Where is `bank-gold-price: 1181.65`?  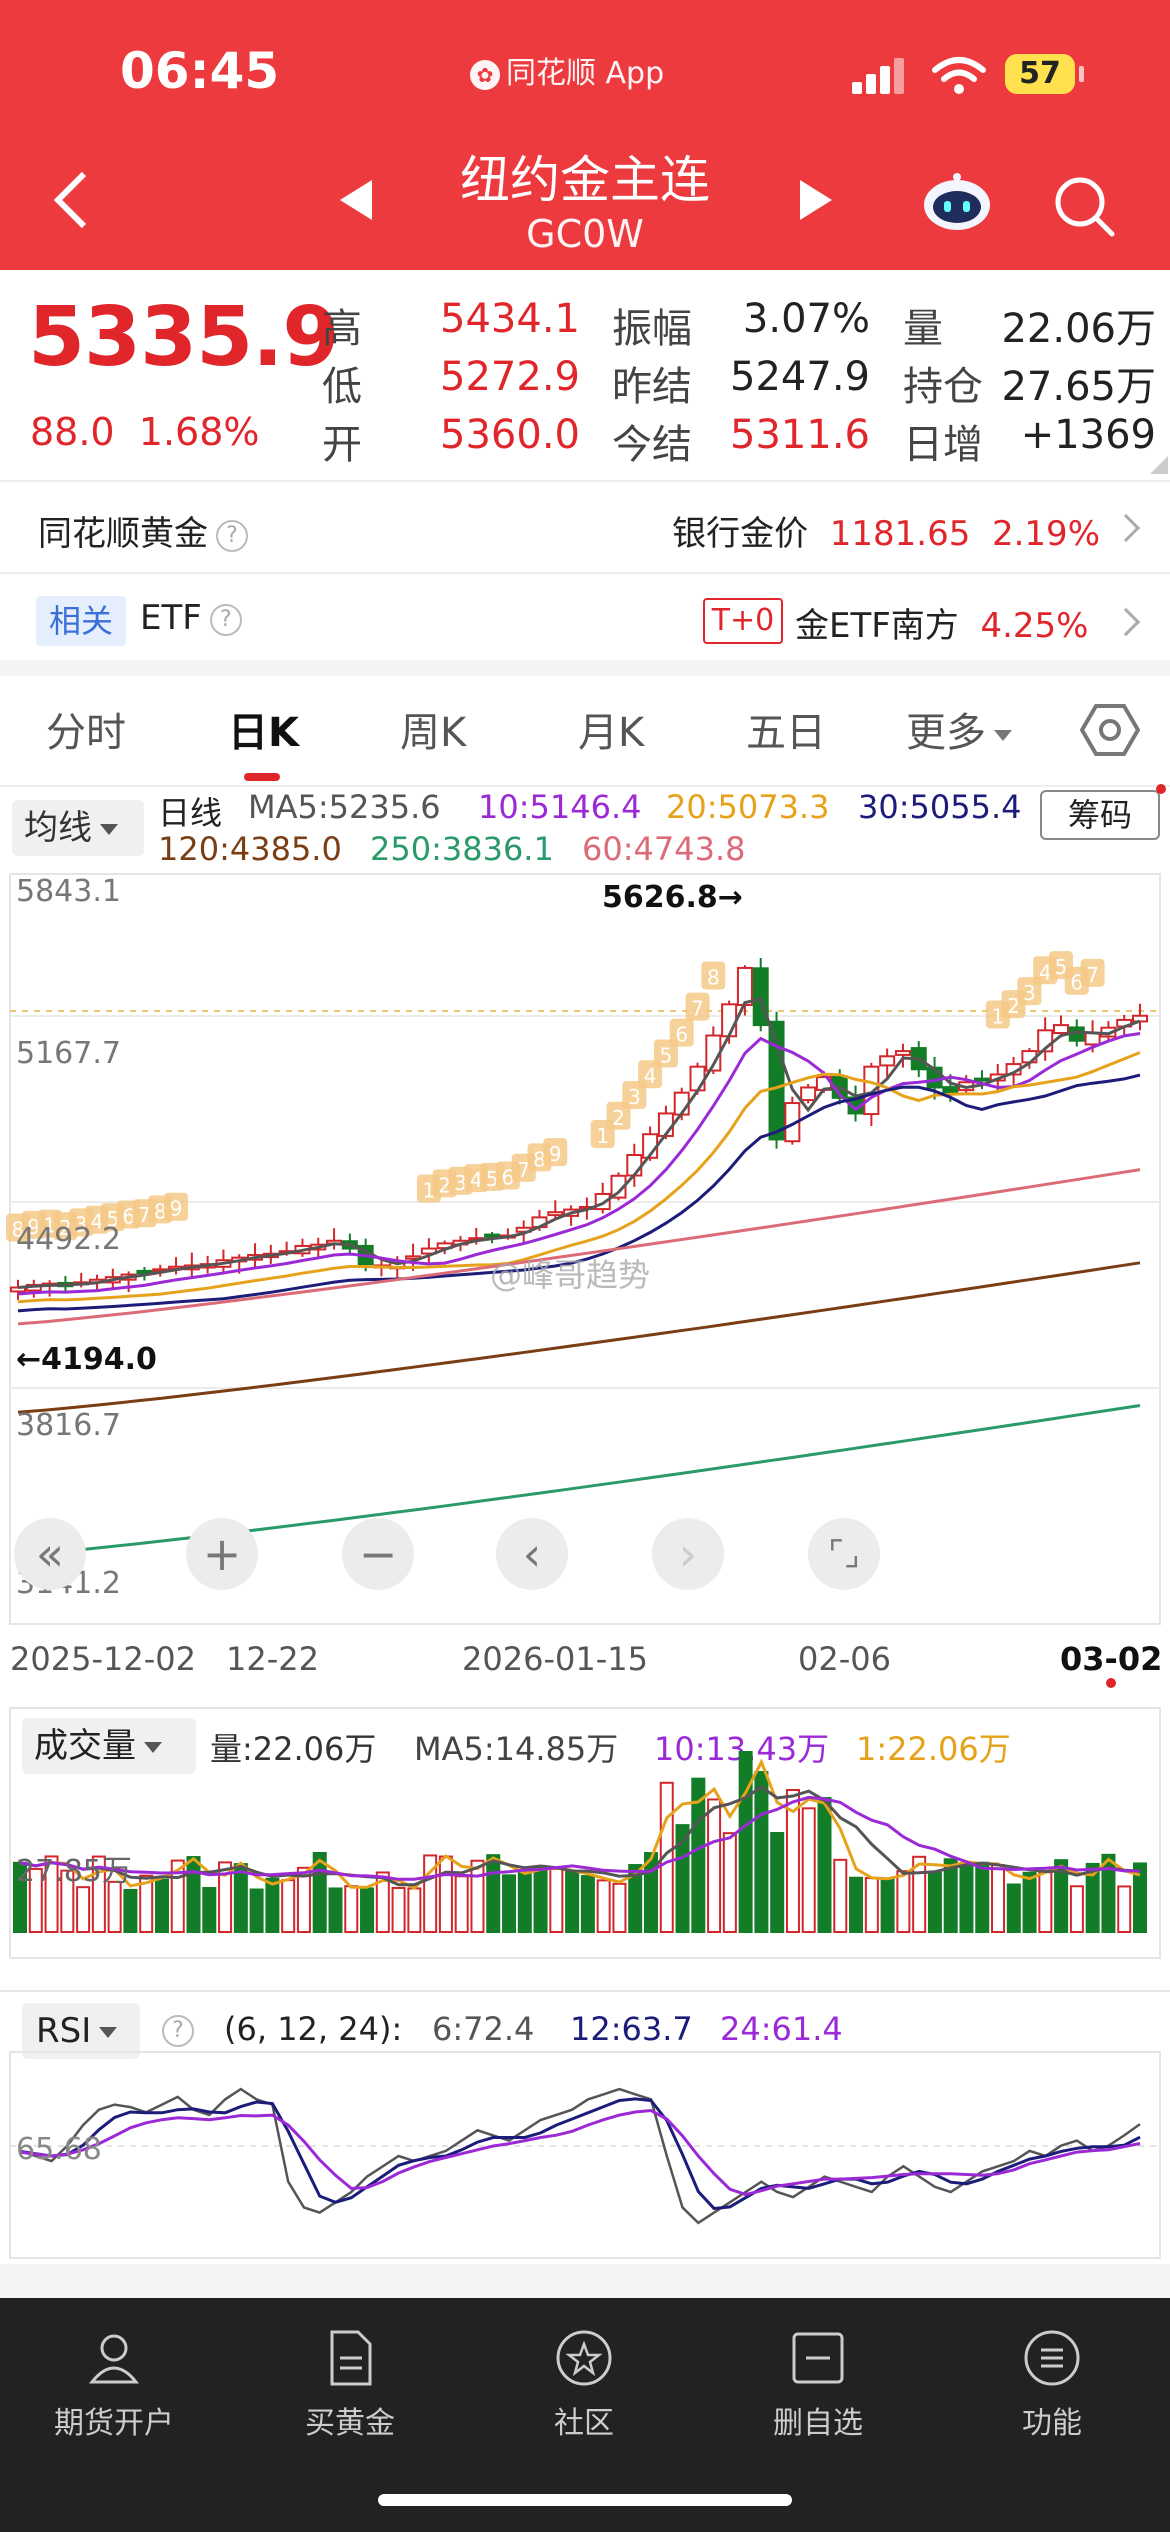 bank-gold-price: 1181.65 is located at coordinates (900, 534).